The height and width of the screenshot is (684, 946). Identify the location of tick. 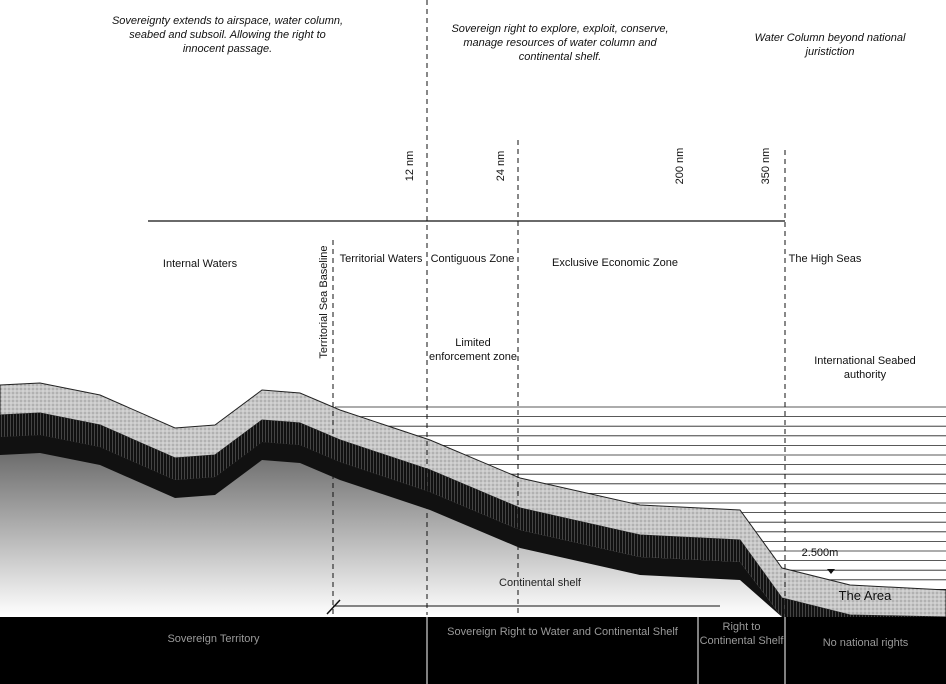
(333, 607).